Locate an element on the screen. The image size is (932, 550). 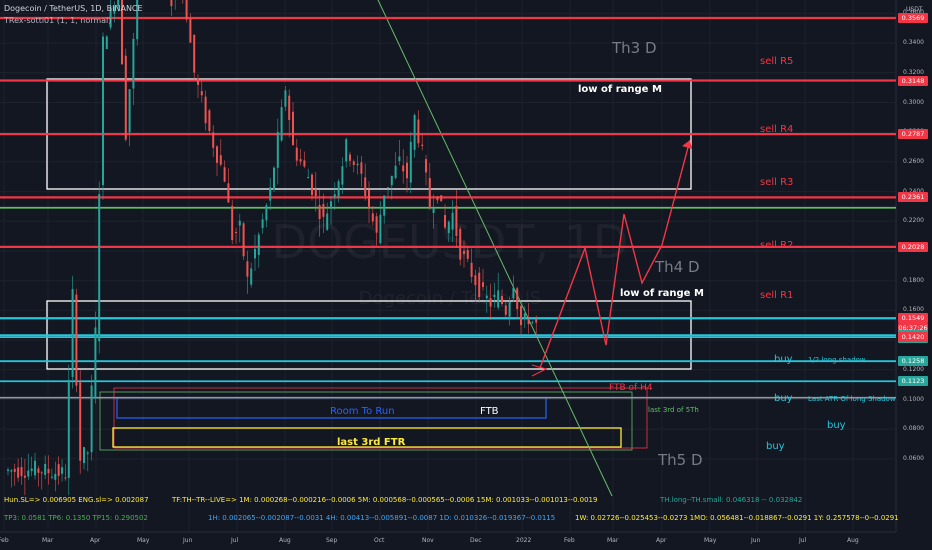
room-to-run-label: Room To Run is located at coordinates (362, 411).